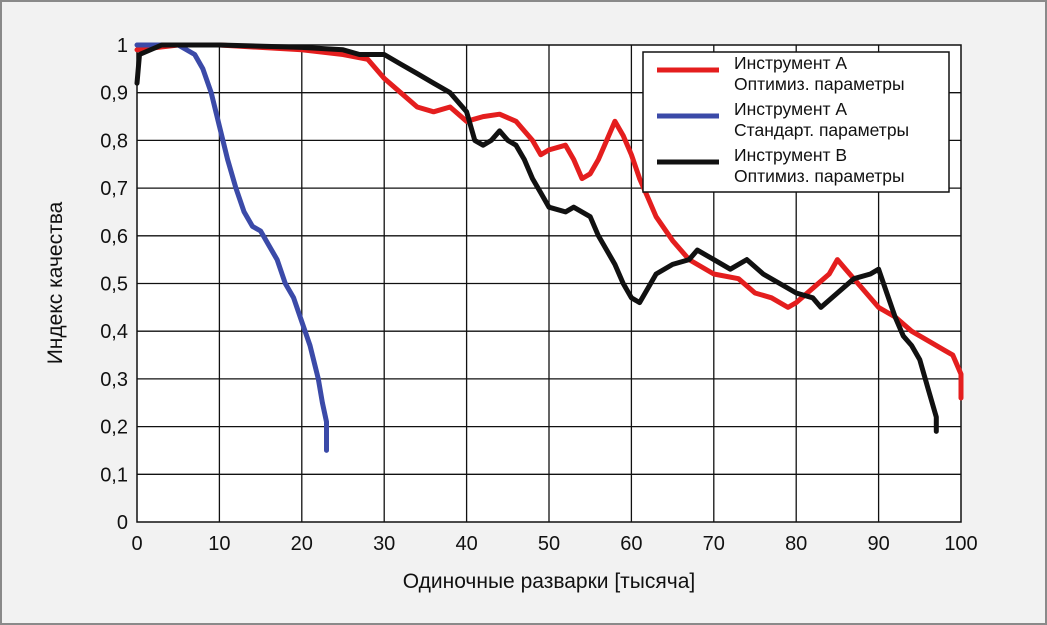  I want to click on y-axis-ticks: 0 0,1 0,2 0,3 0,4 0,5 0,6 0,7 0,8 0,9 1, so click(114, 284).